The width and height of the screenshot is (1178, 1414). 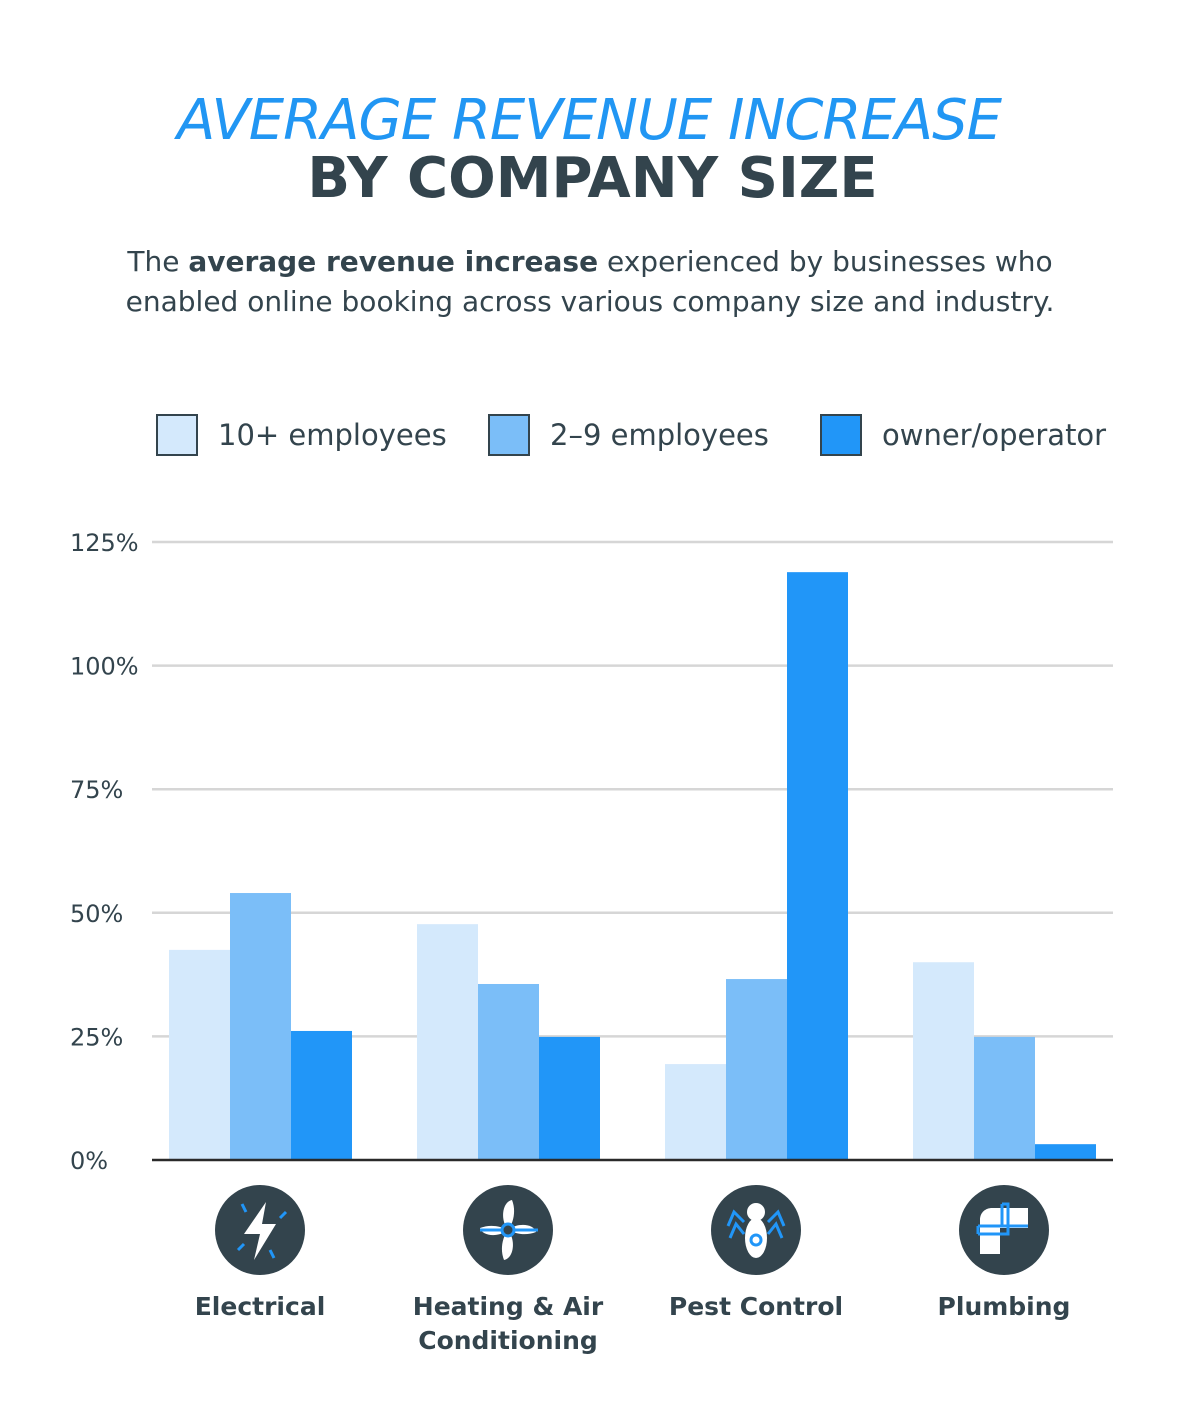 I want to click on y-tick-label: 75%, so click(x=96, y=790).